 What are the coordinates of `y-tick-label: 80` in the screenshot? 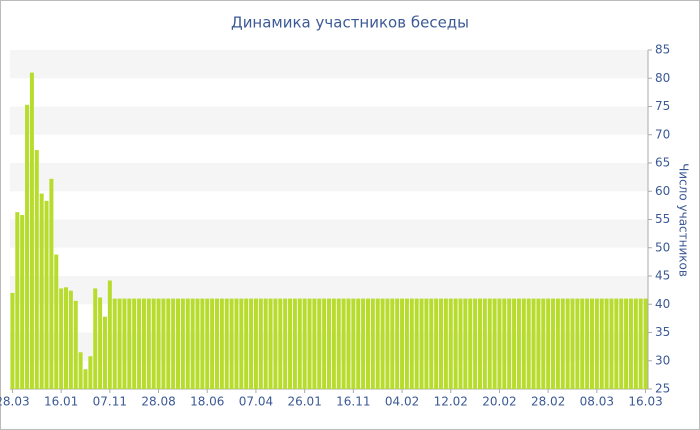 It's located at (662, 78).